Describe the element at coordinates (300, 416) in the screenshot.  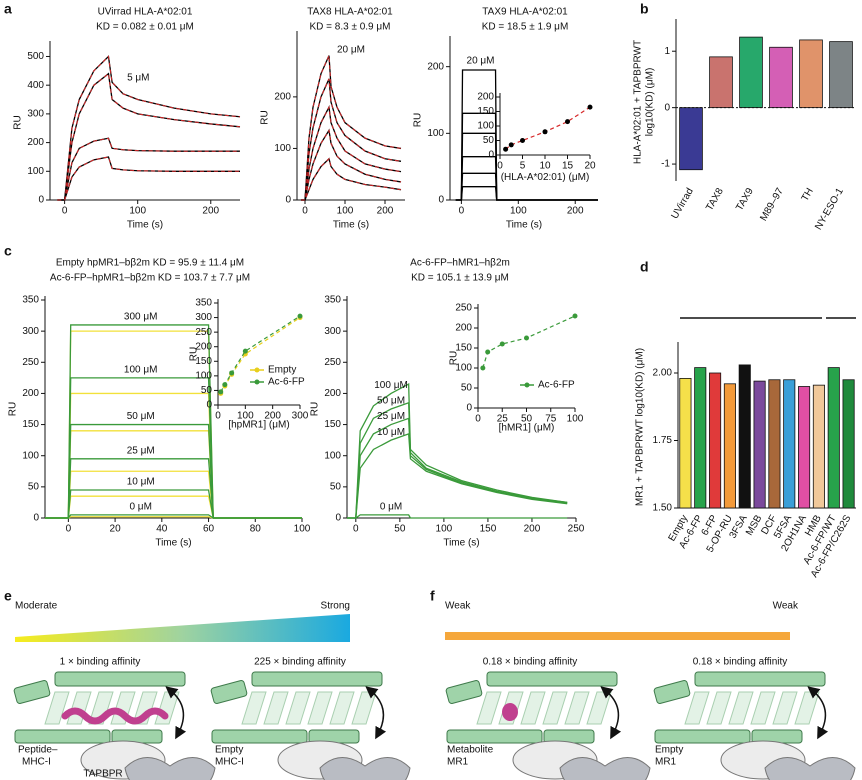
I see `x-tick-label: 300` at that location.